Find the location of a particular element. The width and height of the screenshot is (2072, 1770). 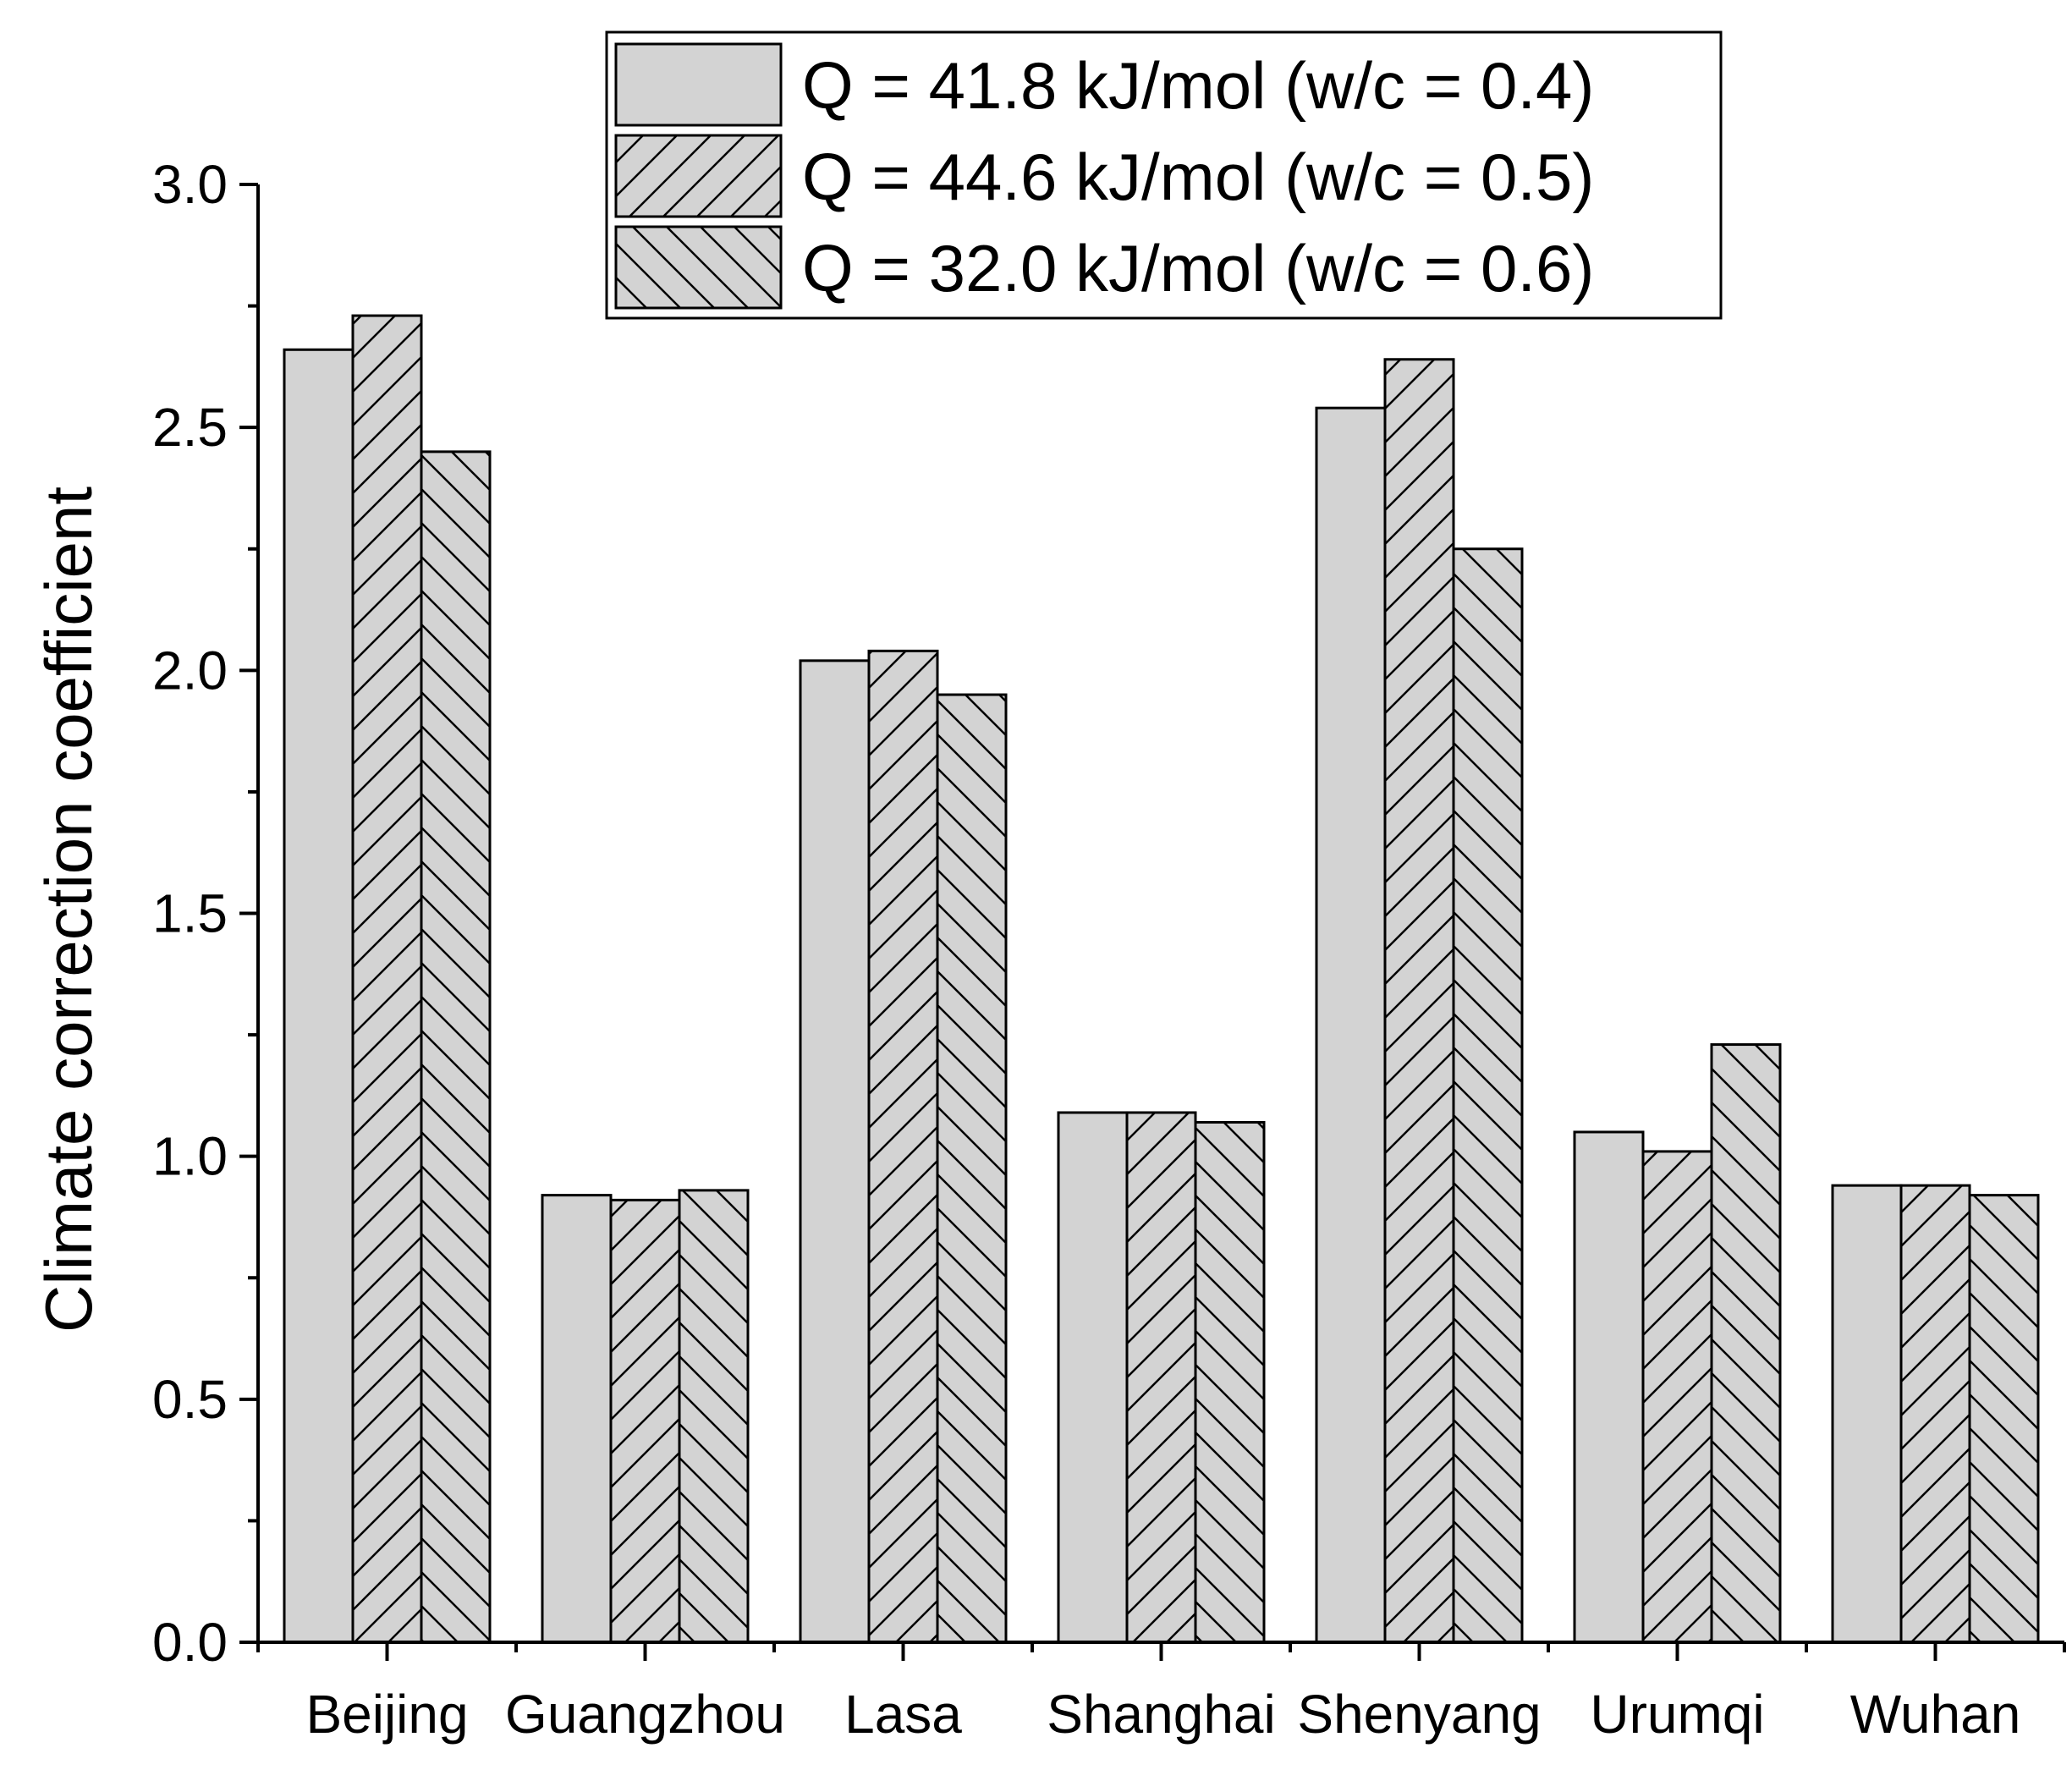

y-tick-label-2.5: 2.5 is located at coordinates (190, 427).